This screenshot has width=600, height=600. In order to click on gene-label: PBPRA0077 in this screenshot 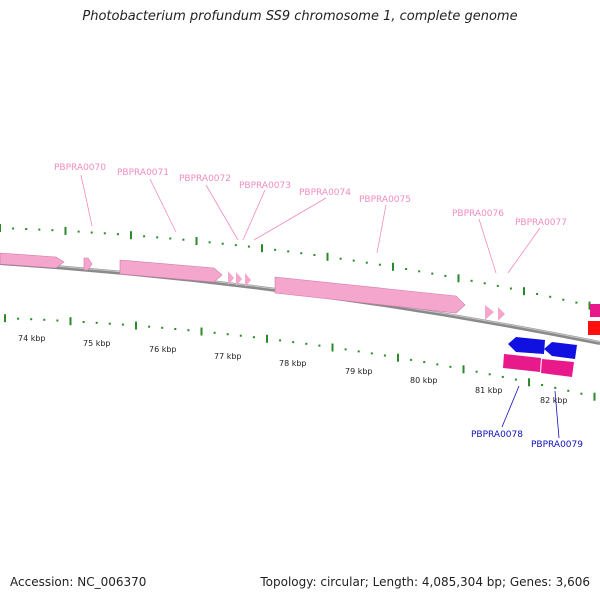, I will do `click(541, 223)`.